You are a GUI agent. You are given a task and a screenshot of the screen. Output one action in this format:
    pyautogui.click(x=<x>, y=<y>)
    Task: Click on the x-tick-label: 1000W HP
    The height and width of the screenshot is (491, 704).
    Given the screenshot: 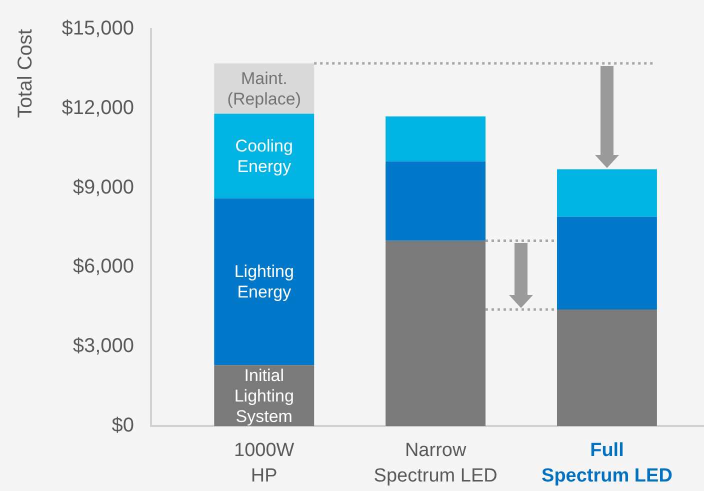 What is the action you would take?
    pyautogui.click(x=264, y=463)
    